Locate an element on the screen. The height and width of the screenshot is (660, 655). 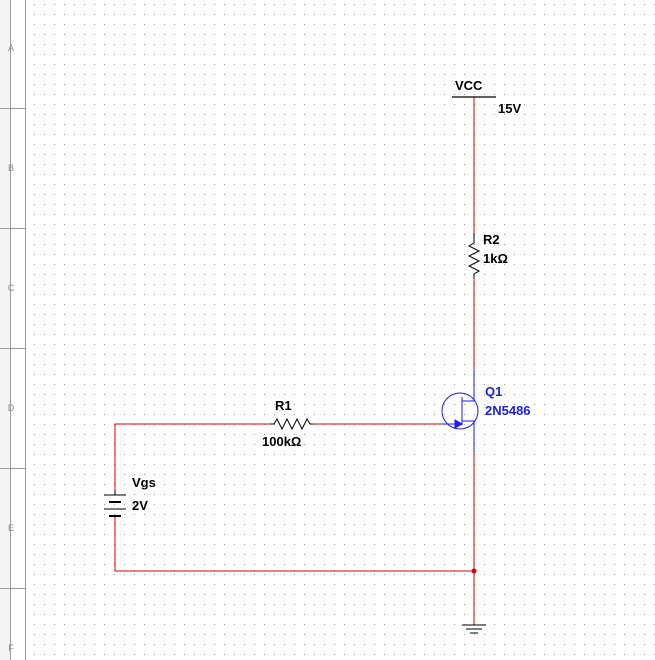
row-ruler: A B C D E F is located at coordinates (13, 330).